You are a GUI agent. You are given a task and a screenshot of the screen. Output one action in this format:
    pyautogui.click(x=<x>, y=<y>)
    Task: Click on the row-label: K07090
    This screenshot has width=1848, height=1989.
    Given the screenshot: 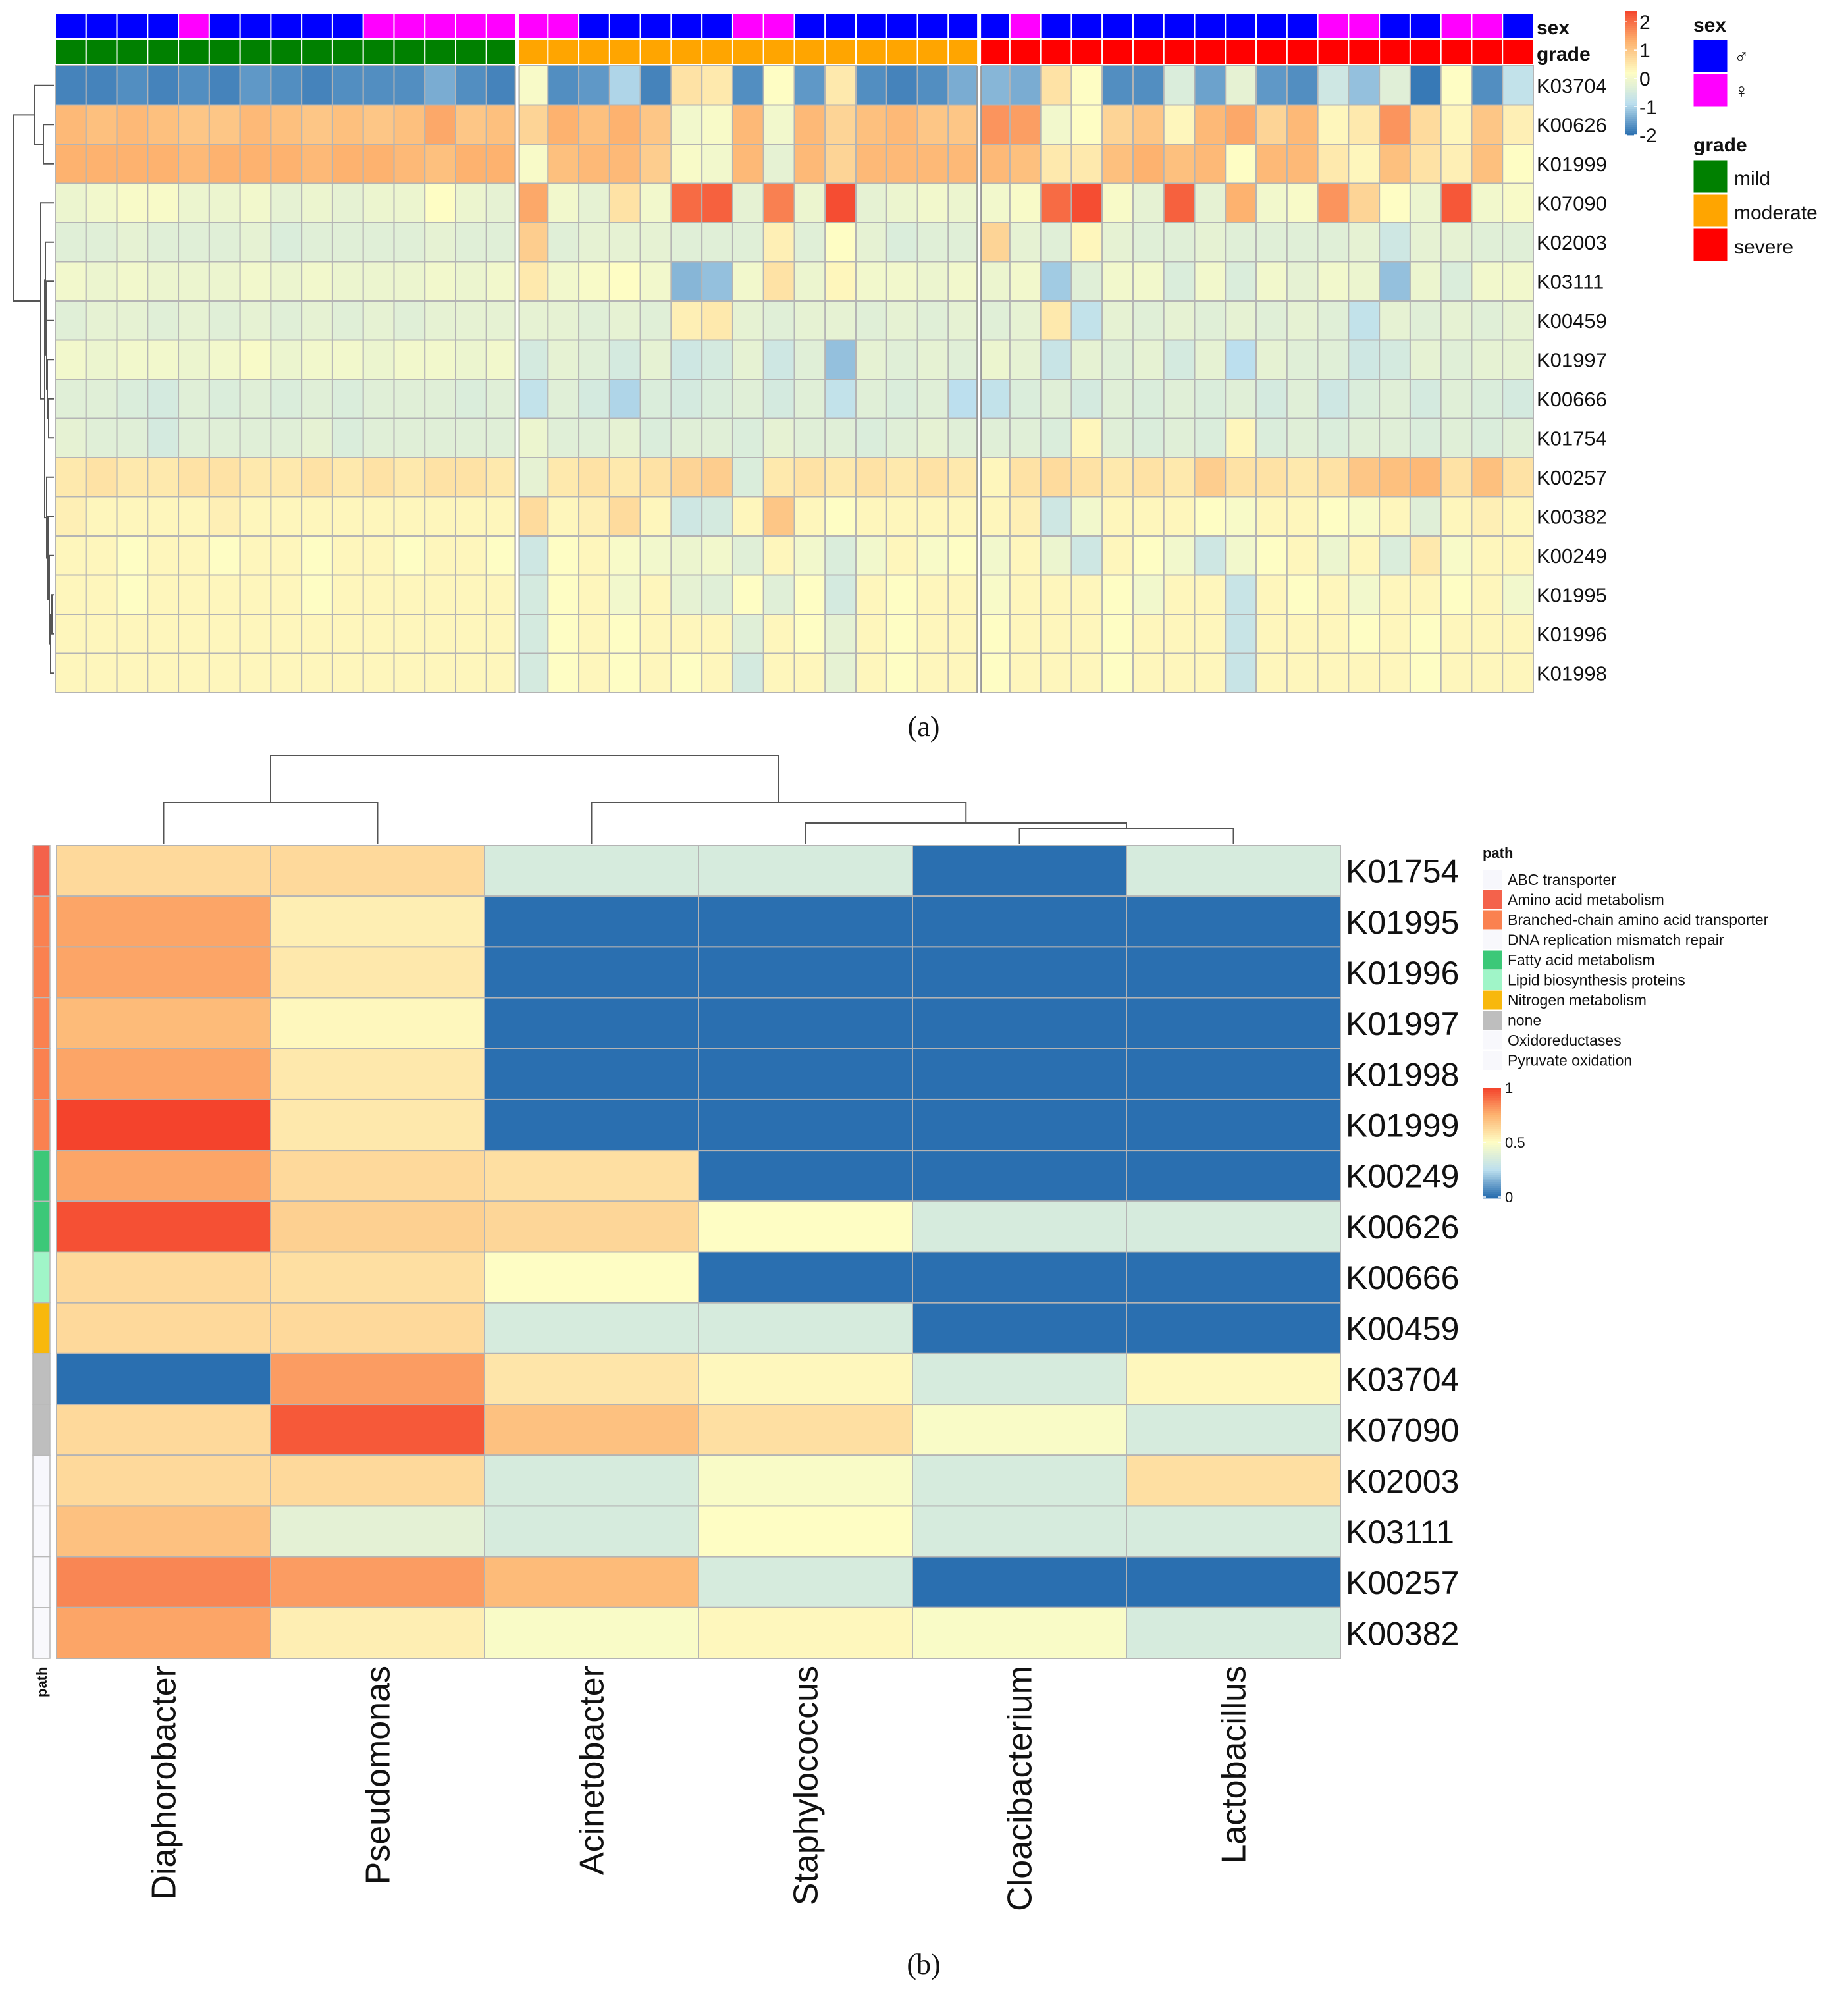 What is the action you would take?
    pyautogui.click(x=1402, y=1430)
    